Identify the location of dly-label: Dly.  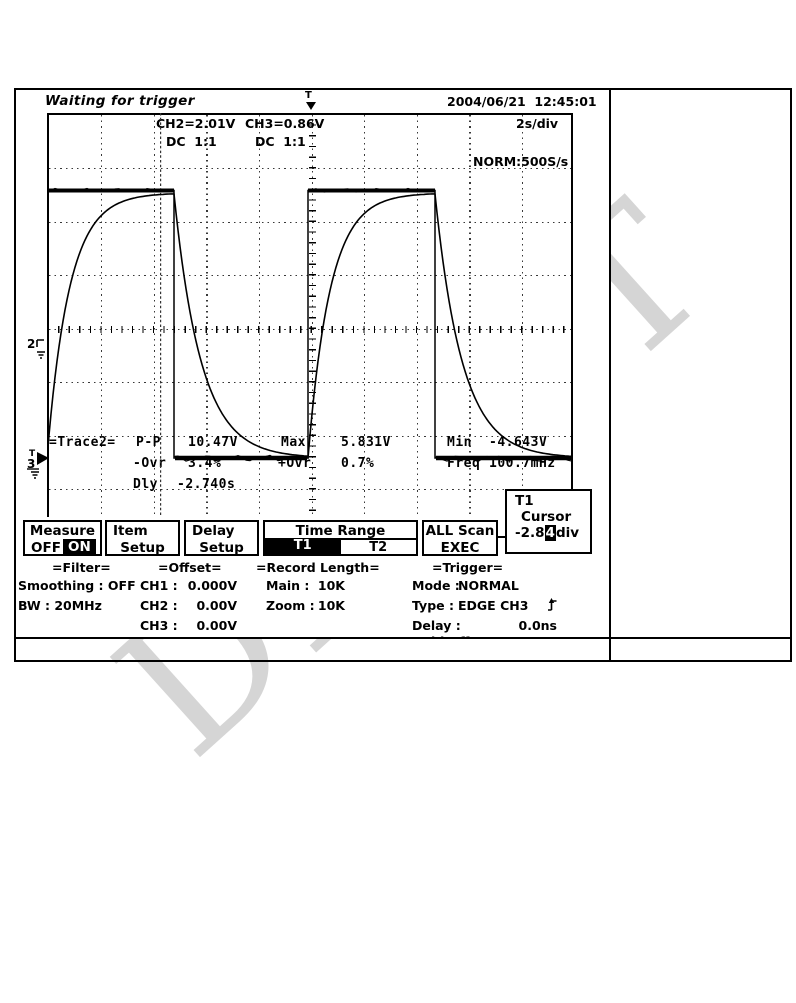
(145, 484).